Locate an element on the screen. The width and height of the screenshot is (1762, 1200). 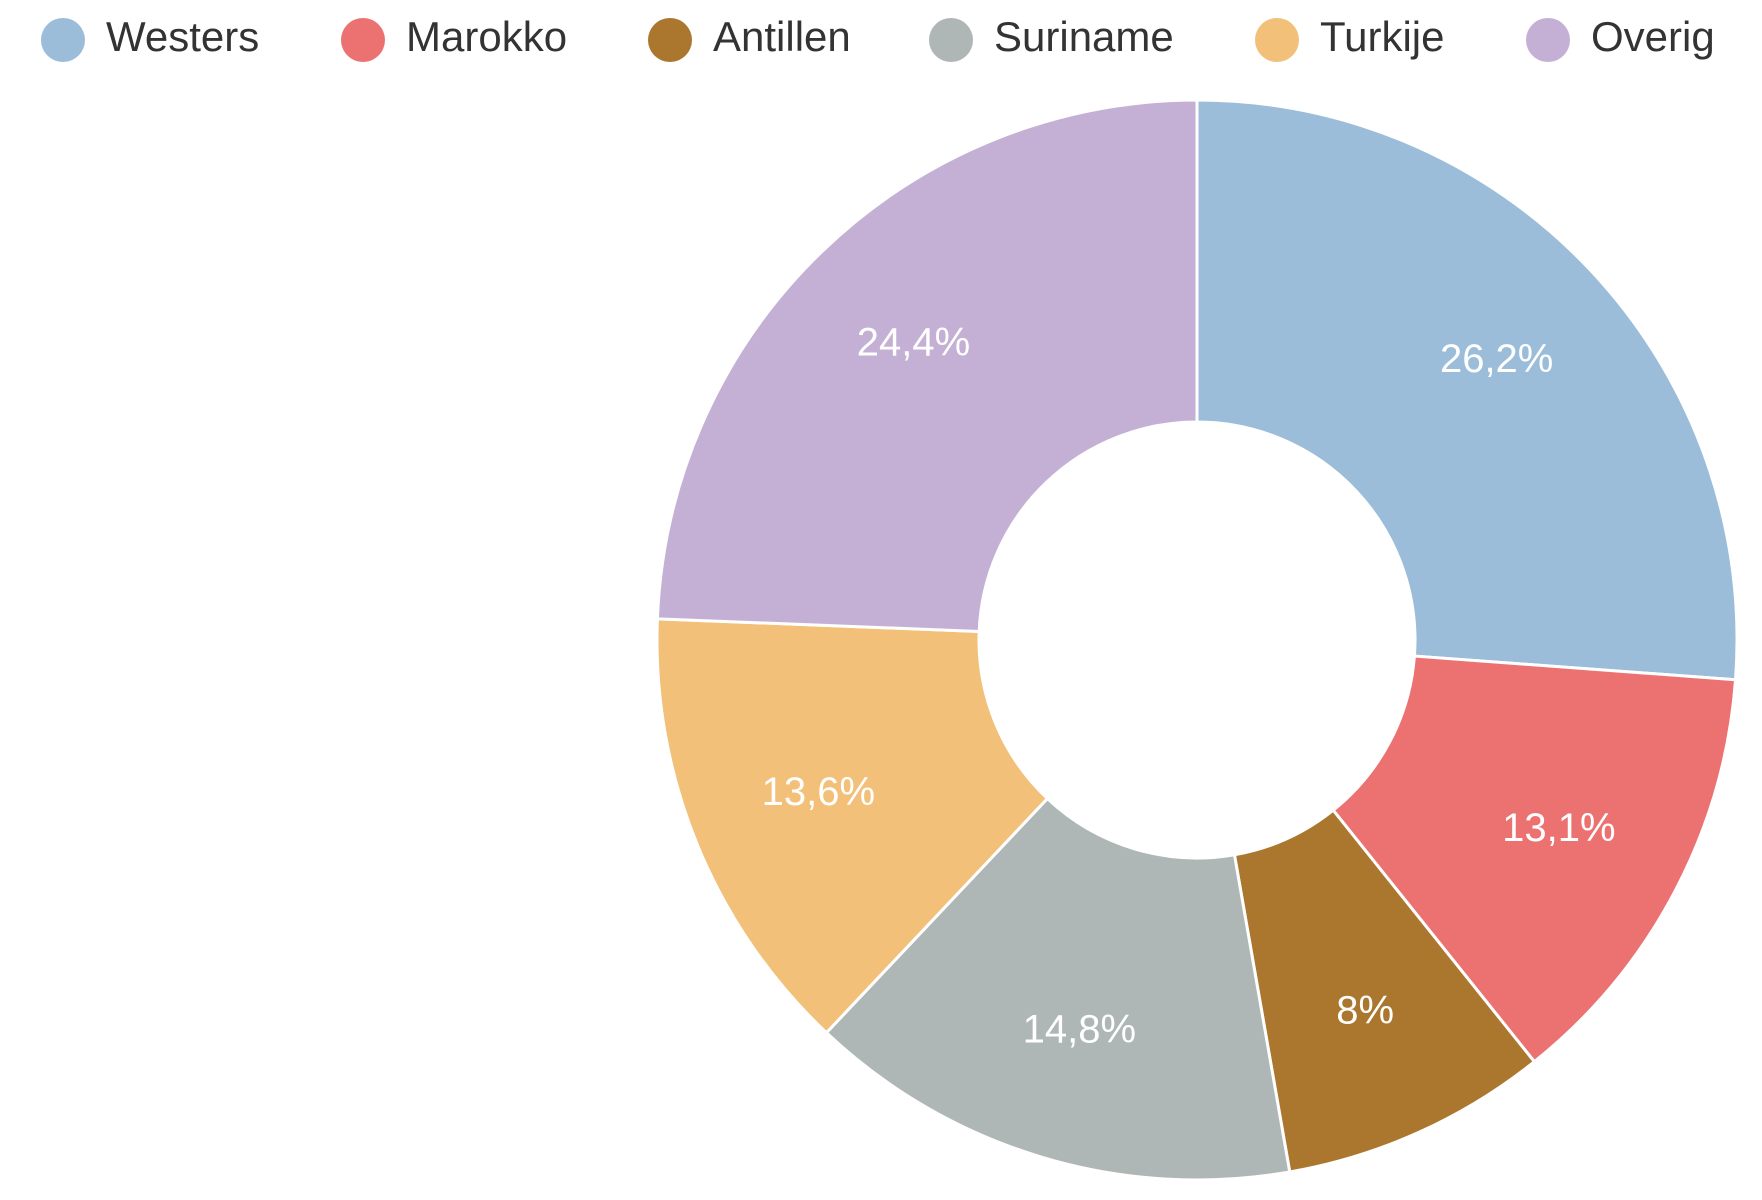
legend-label: Antillen is located at coordinates (782, 36).